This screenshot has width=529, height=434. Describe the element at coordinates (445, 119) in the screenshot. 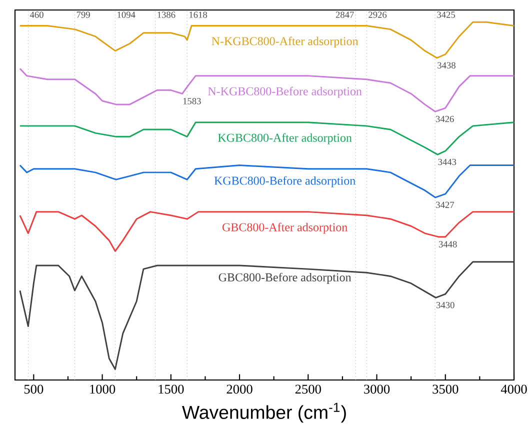

I see `annotation: 3426` at that location.